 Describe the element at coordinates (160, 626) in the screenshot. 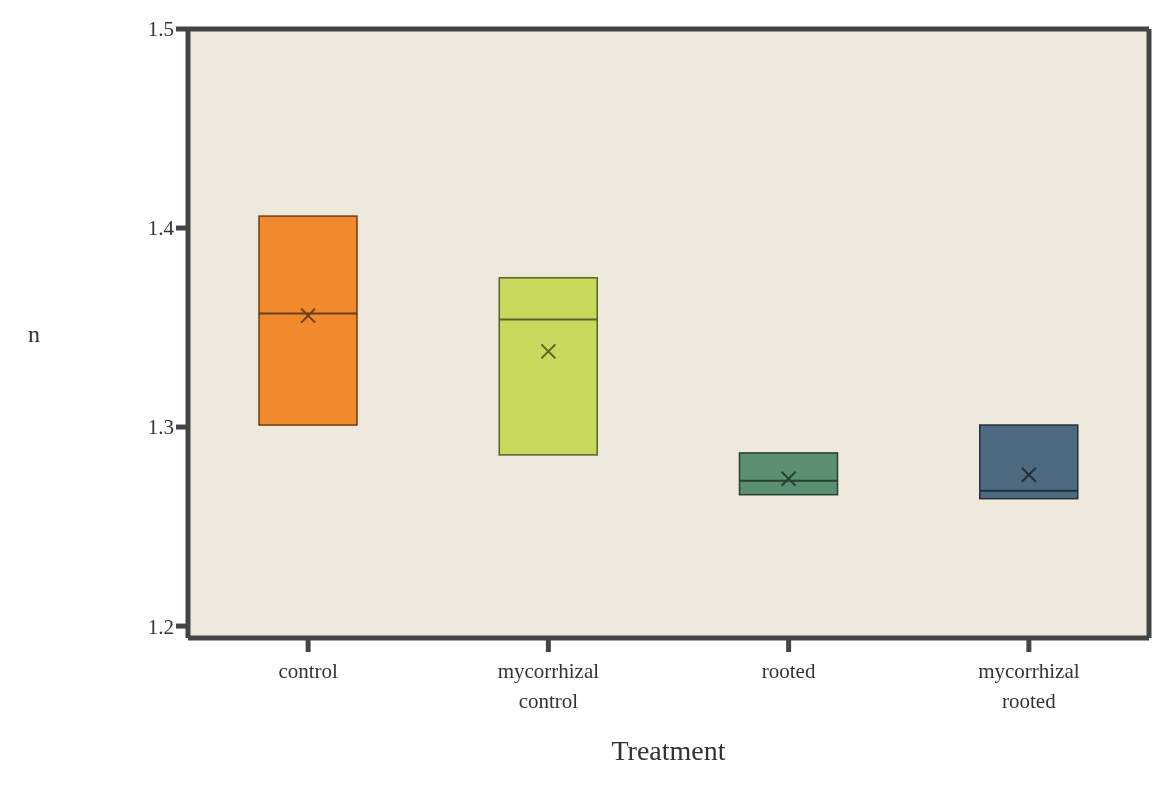

I see `y-tick-label: 1.2` at that location.